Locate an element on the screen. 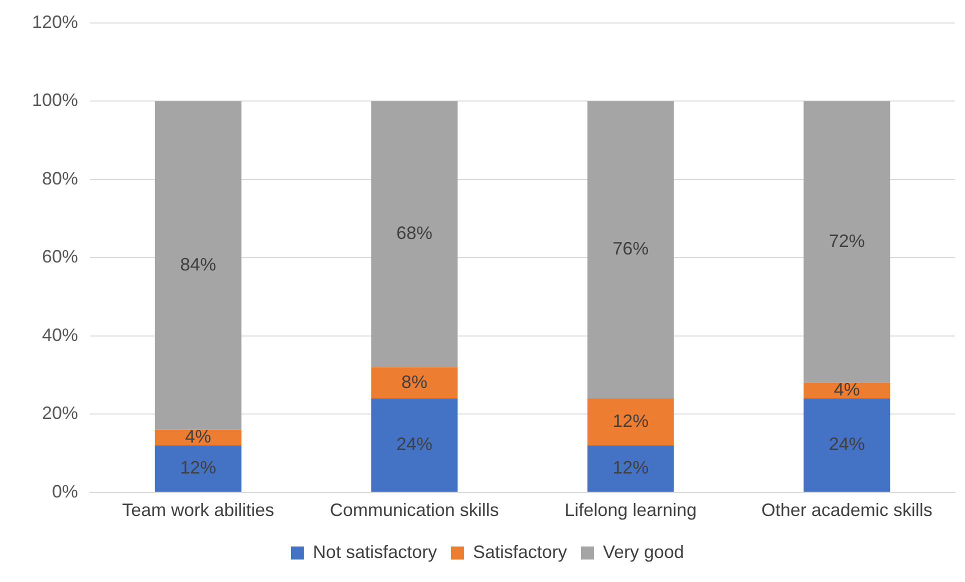 The height and width of the screenshot is (582, 965). y-tick-label: 100% is located at coordinates (55, 100).